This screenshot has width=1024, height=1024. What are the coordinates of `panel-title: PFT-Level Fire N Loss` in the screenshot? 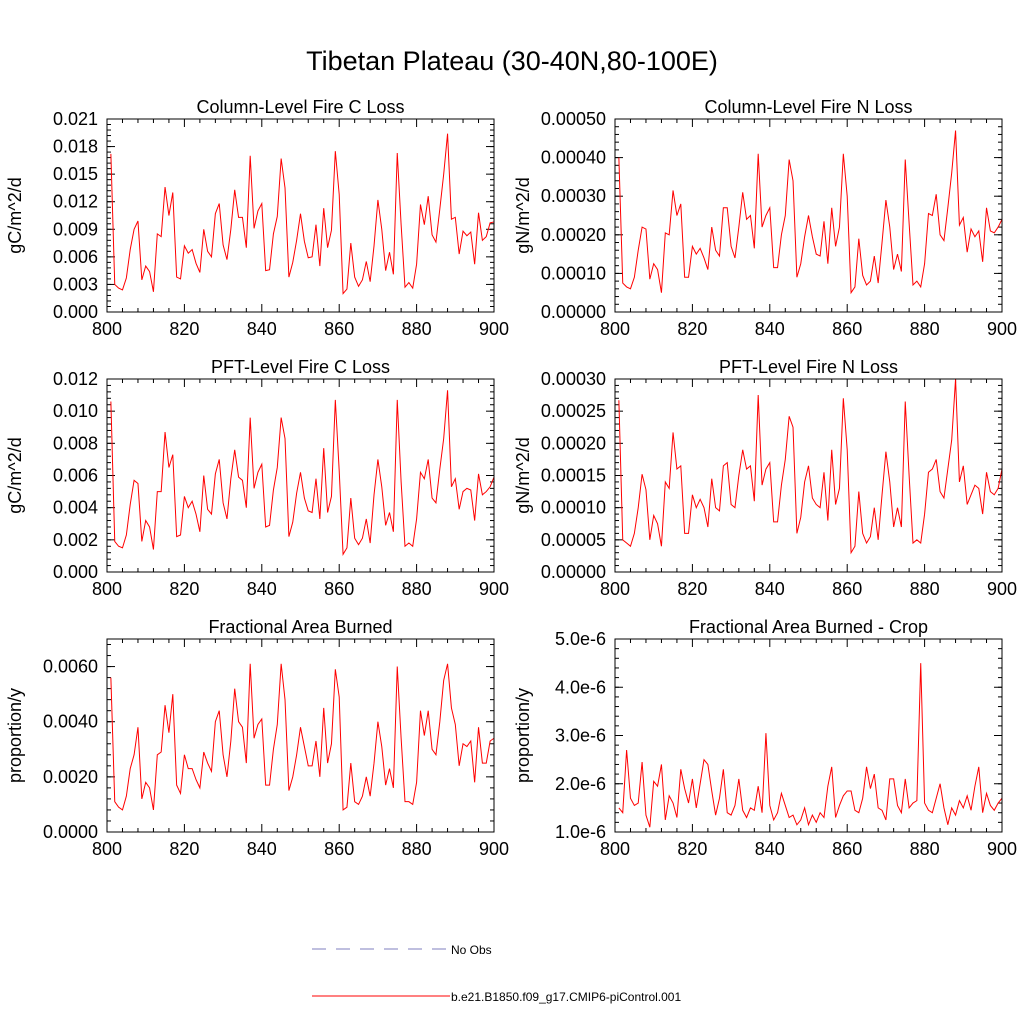 It's located at (808, 367).